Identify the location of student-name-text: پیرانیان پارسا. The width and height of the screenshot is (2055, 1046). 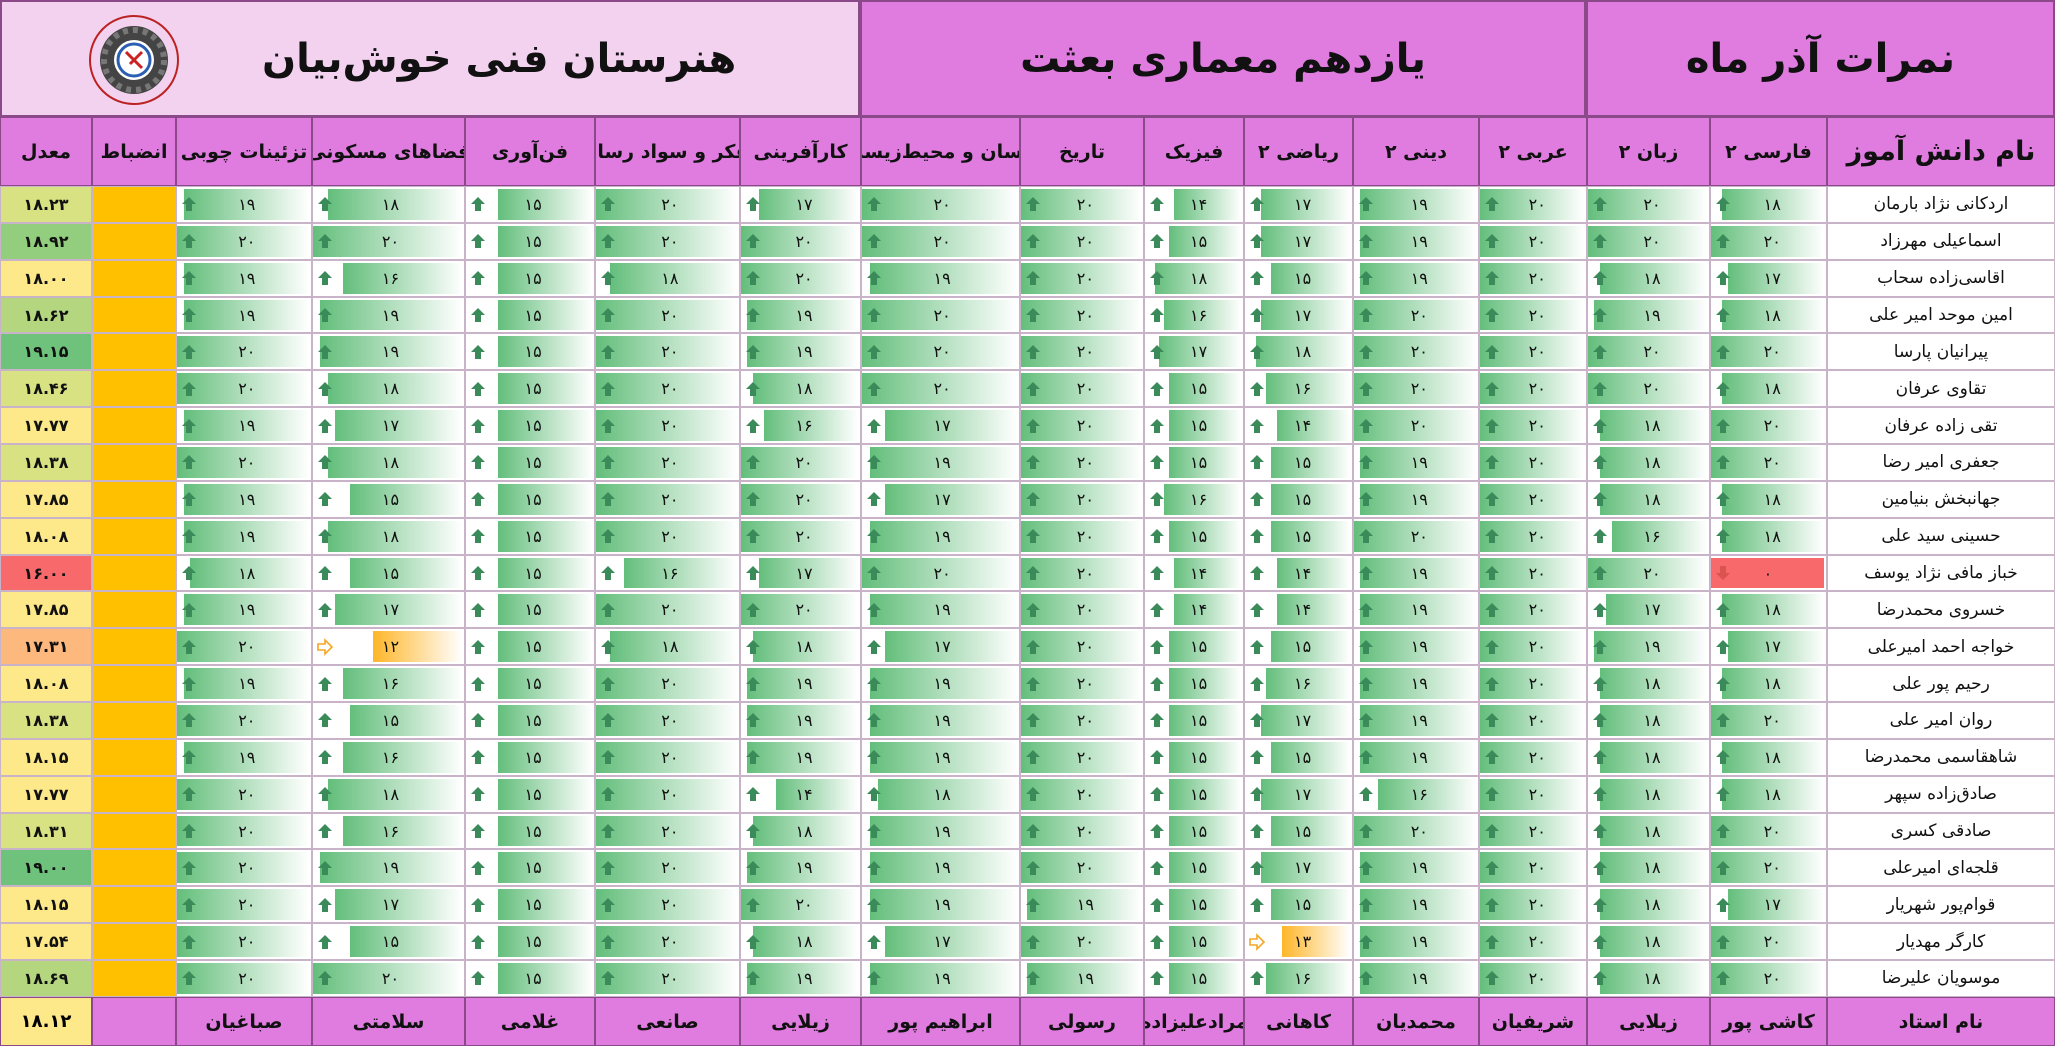
(1941, 351).